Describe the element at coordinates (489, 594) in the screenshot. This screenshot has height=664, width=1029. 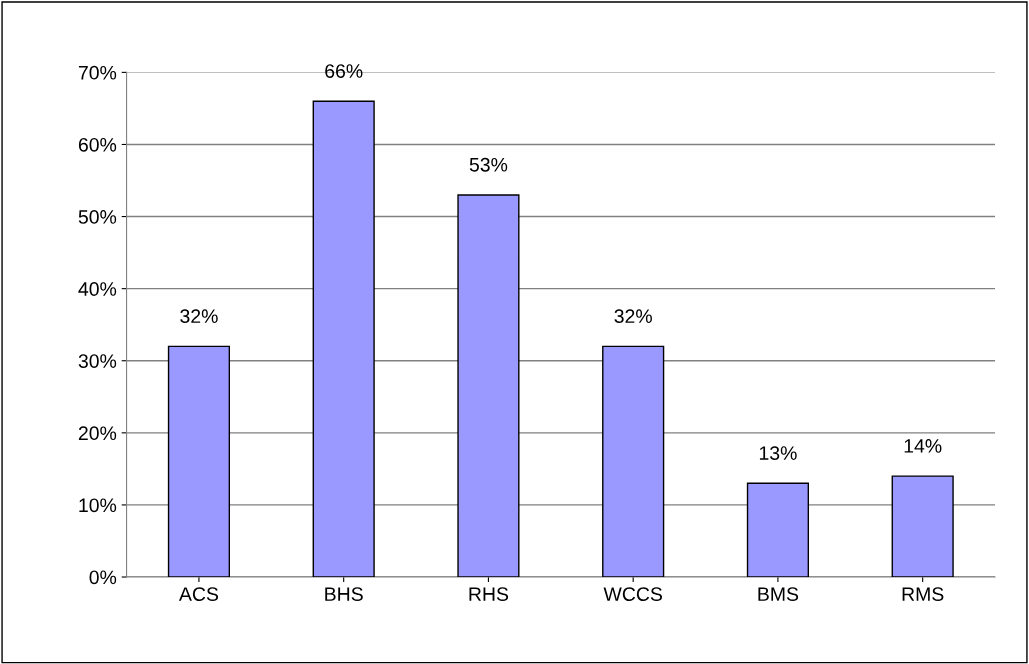
I see `x-tick-label: RHS` at that location.